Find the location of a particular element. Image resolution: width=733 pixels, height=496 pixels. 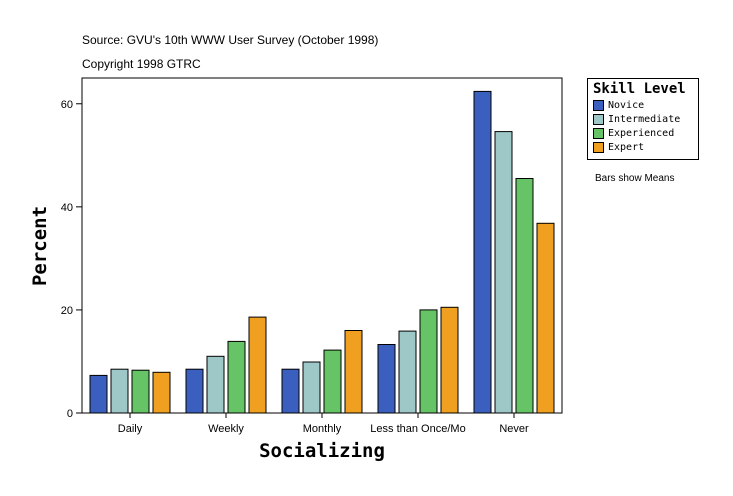

bar-expert-weekly is located at coordinates (257, 365).